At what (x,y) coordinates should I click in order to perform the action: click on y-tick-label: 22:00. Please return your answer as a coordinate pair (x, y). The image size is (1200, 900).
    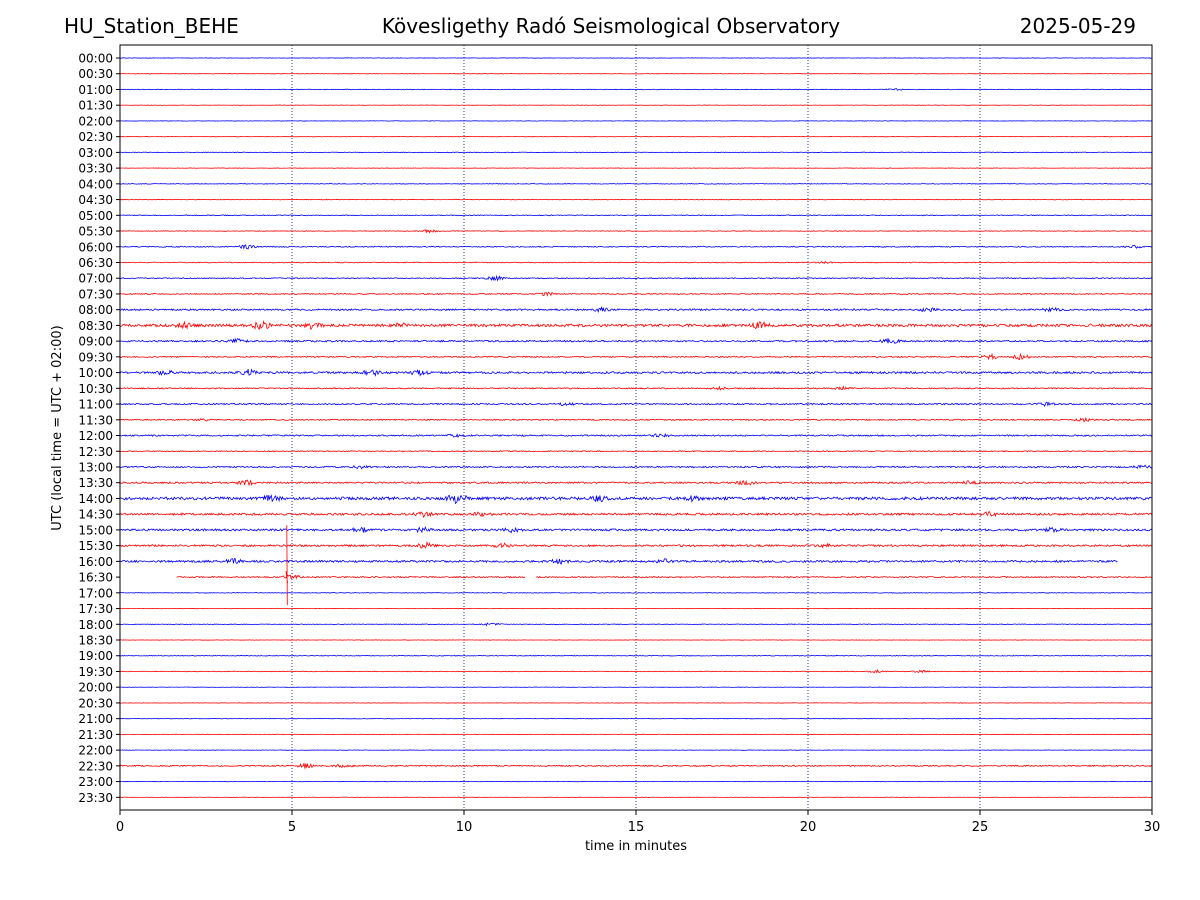
    Looking at the image, I should click on (95, 751).